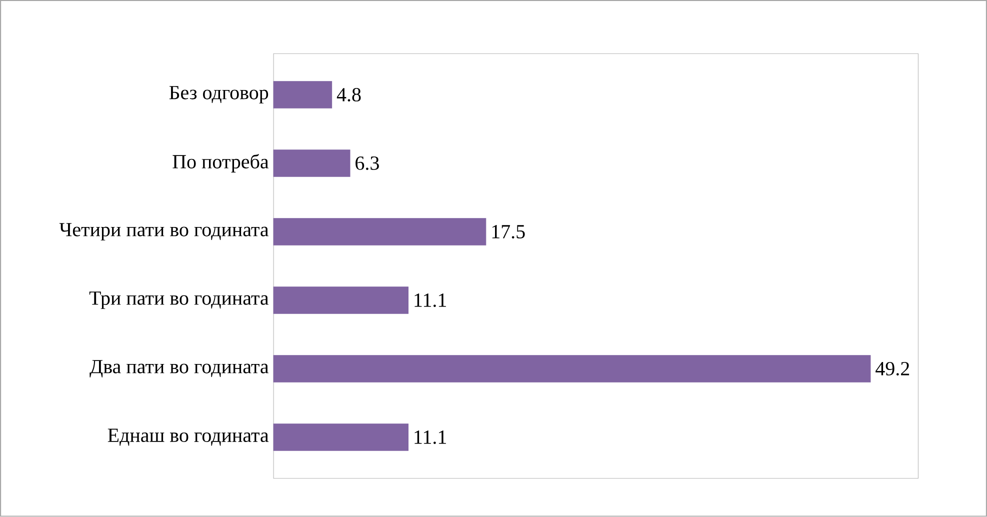 The height and width of the screenshot is (517, 987). I want to click on y-tick-label: Без одговор, so click(218, 95).